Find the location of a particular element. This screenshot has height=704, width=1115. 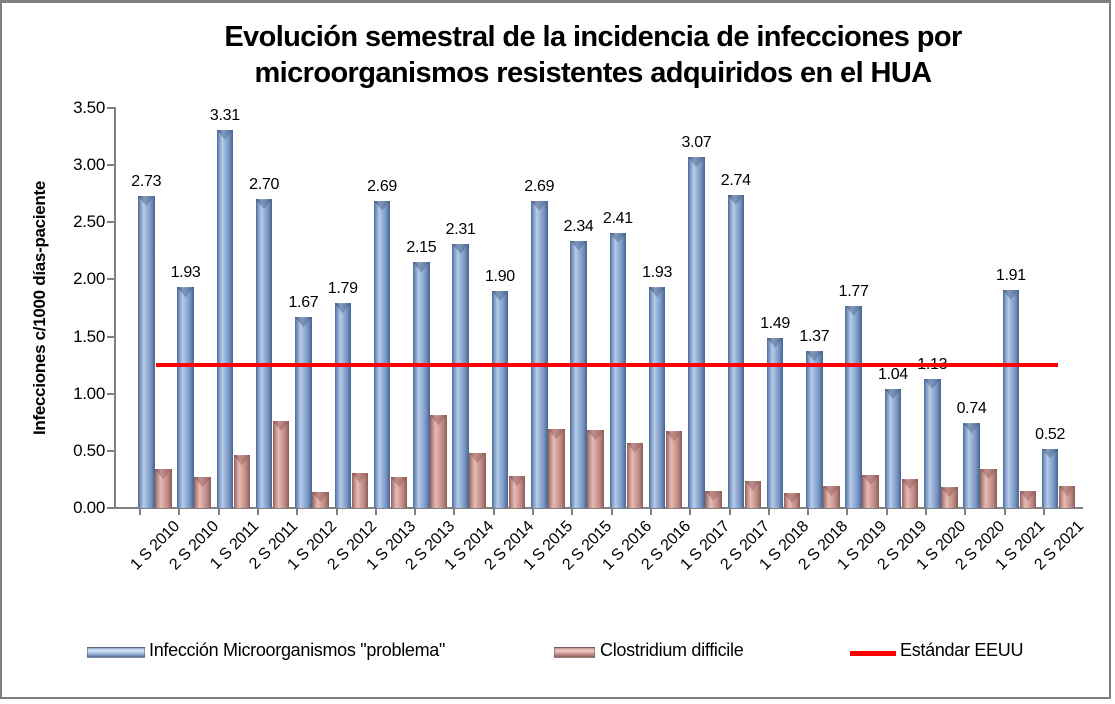

legend-swatch-infeccion-microorganismos is located at coordinates (116, 652).